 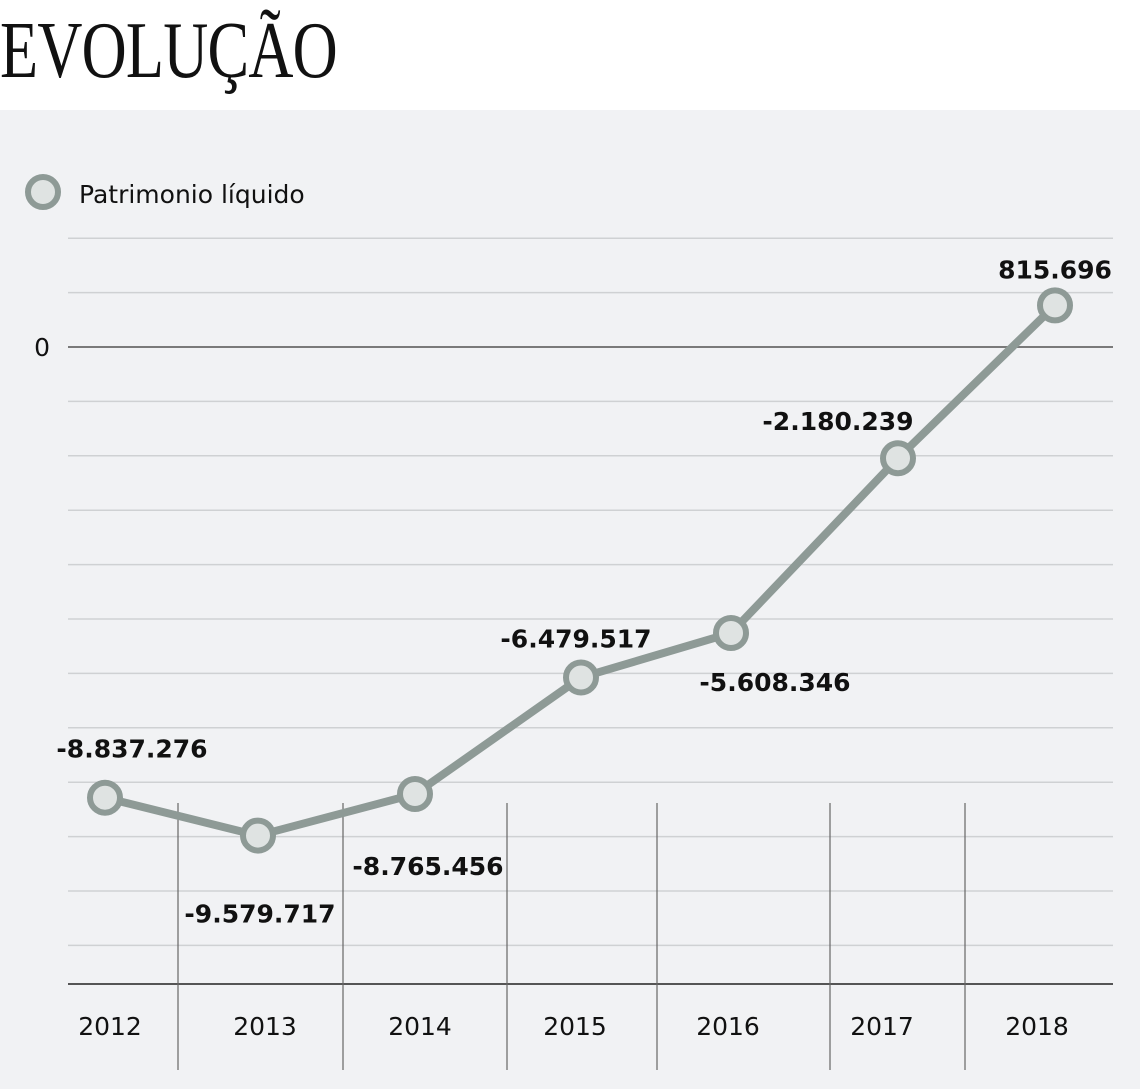 I want to click on x-tick-label: 2015, so click(x=575, y=1026).